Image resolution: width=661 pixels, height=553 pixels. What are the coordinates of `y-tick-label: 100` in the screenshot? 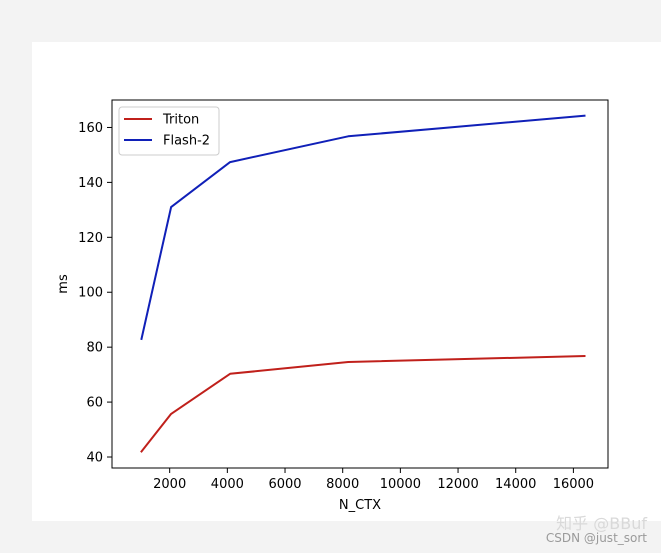 It's located at (90, 293).